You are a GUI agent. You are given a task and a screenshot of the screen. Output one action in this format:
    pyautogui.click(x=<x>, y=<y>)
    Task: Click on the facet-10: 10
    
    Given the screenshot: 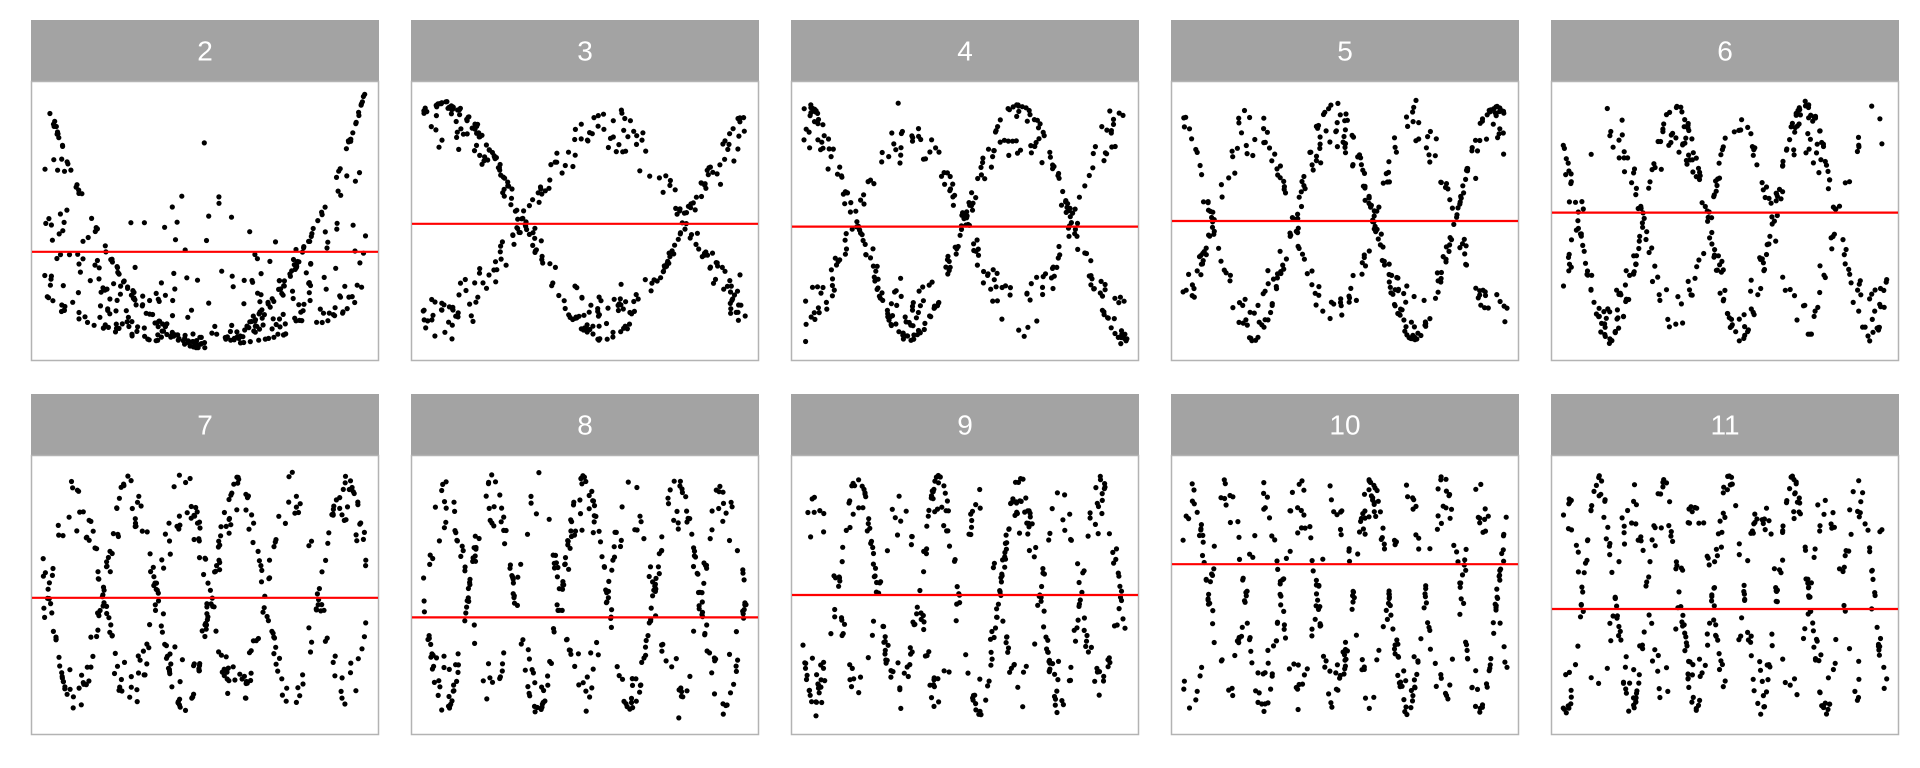 What is the action you would take?
    pyautogui.click(x=1345, y=565)
    